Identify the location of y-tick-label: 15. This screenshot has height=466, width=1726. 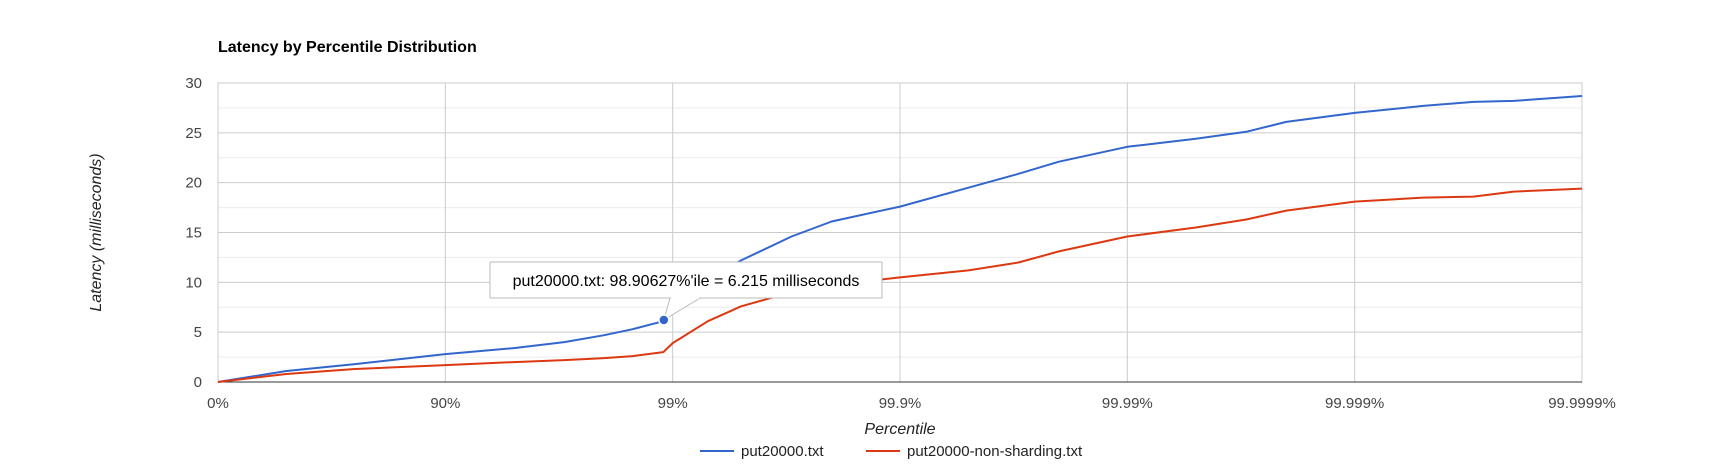
(193, 233).